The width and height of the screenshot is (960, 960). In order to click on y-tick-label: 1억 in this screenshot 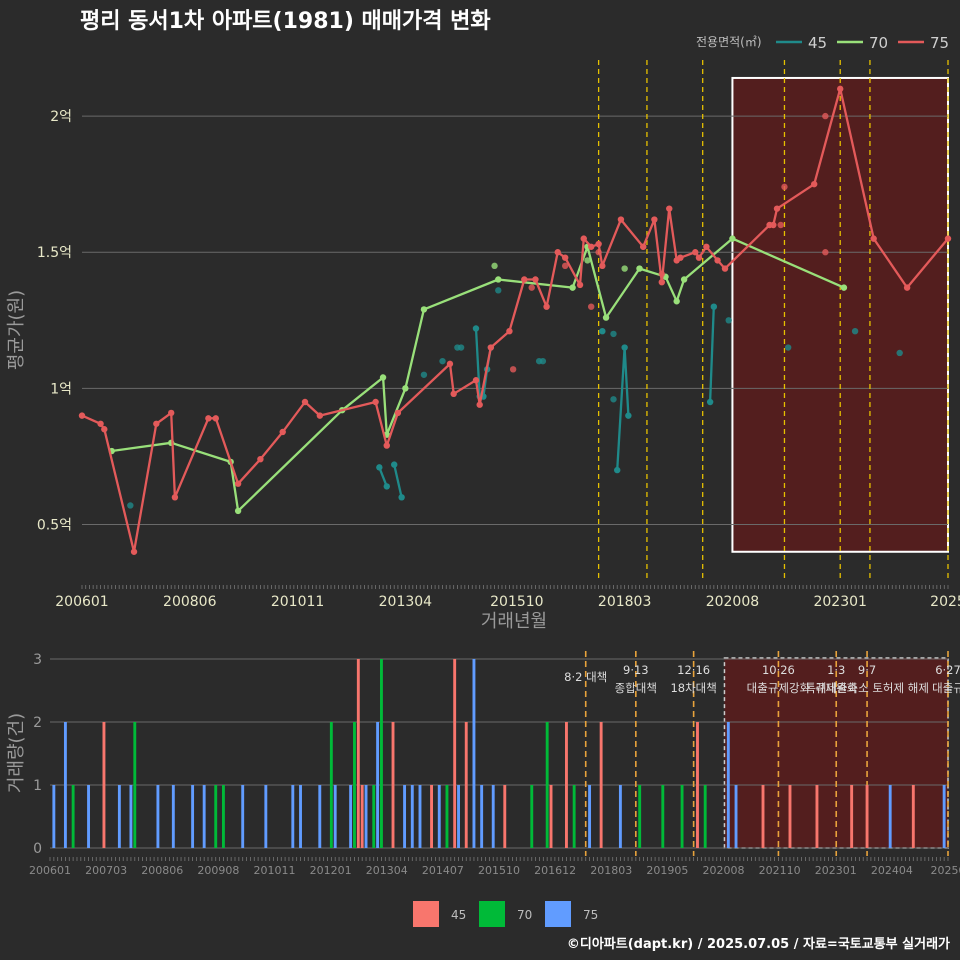, I will do `click(61, 389)`.